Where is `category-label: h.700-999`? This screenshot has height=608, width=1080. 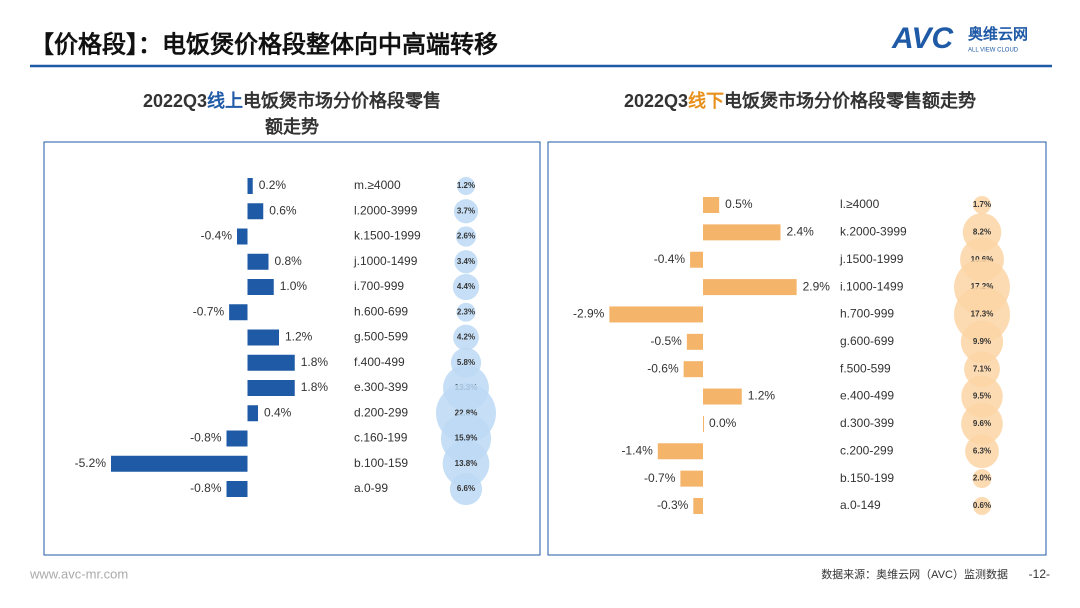
category-label: h.700-999 is located at coordinates (867, 314).